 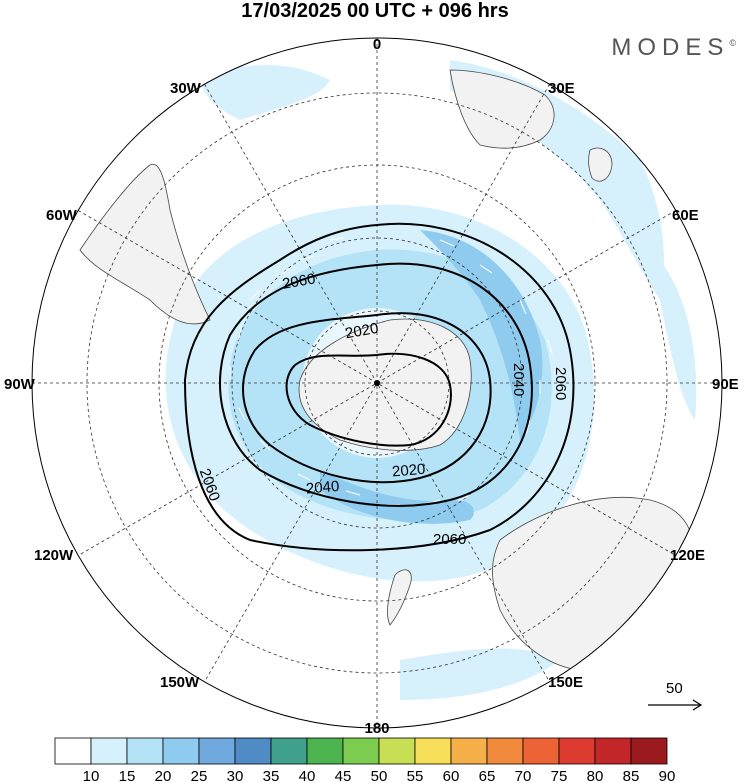 What do you see at coordinates (145, 244) in the screenshot?
I see `south-america` at bounding box center [145, 244].